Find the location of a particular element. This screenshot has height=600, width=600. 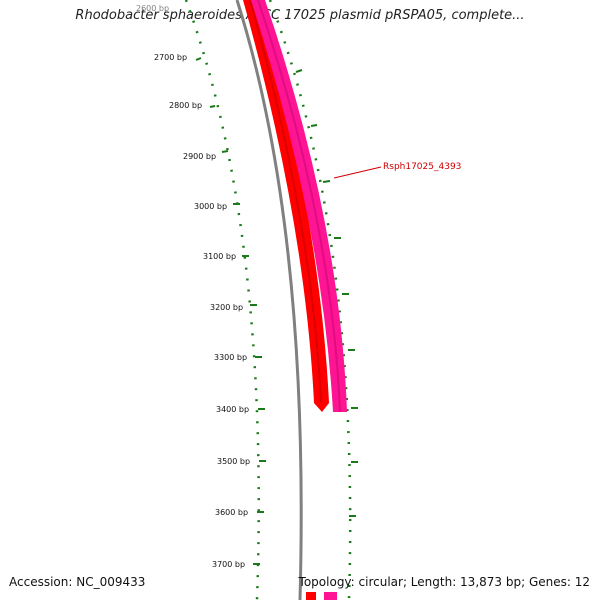

tick-label-3600: 3600 bp is located at coordinates (231, 512).